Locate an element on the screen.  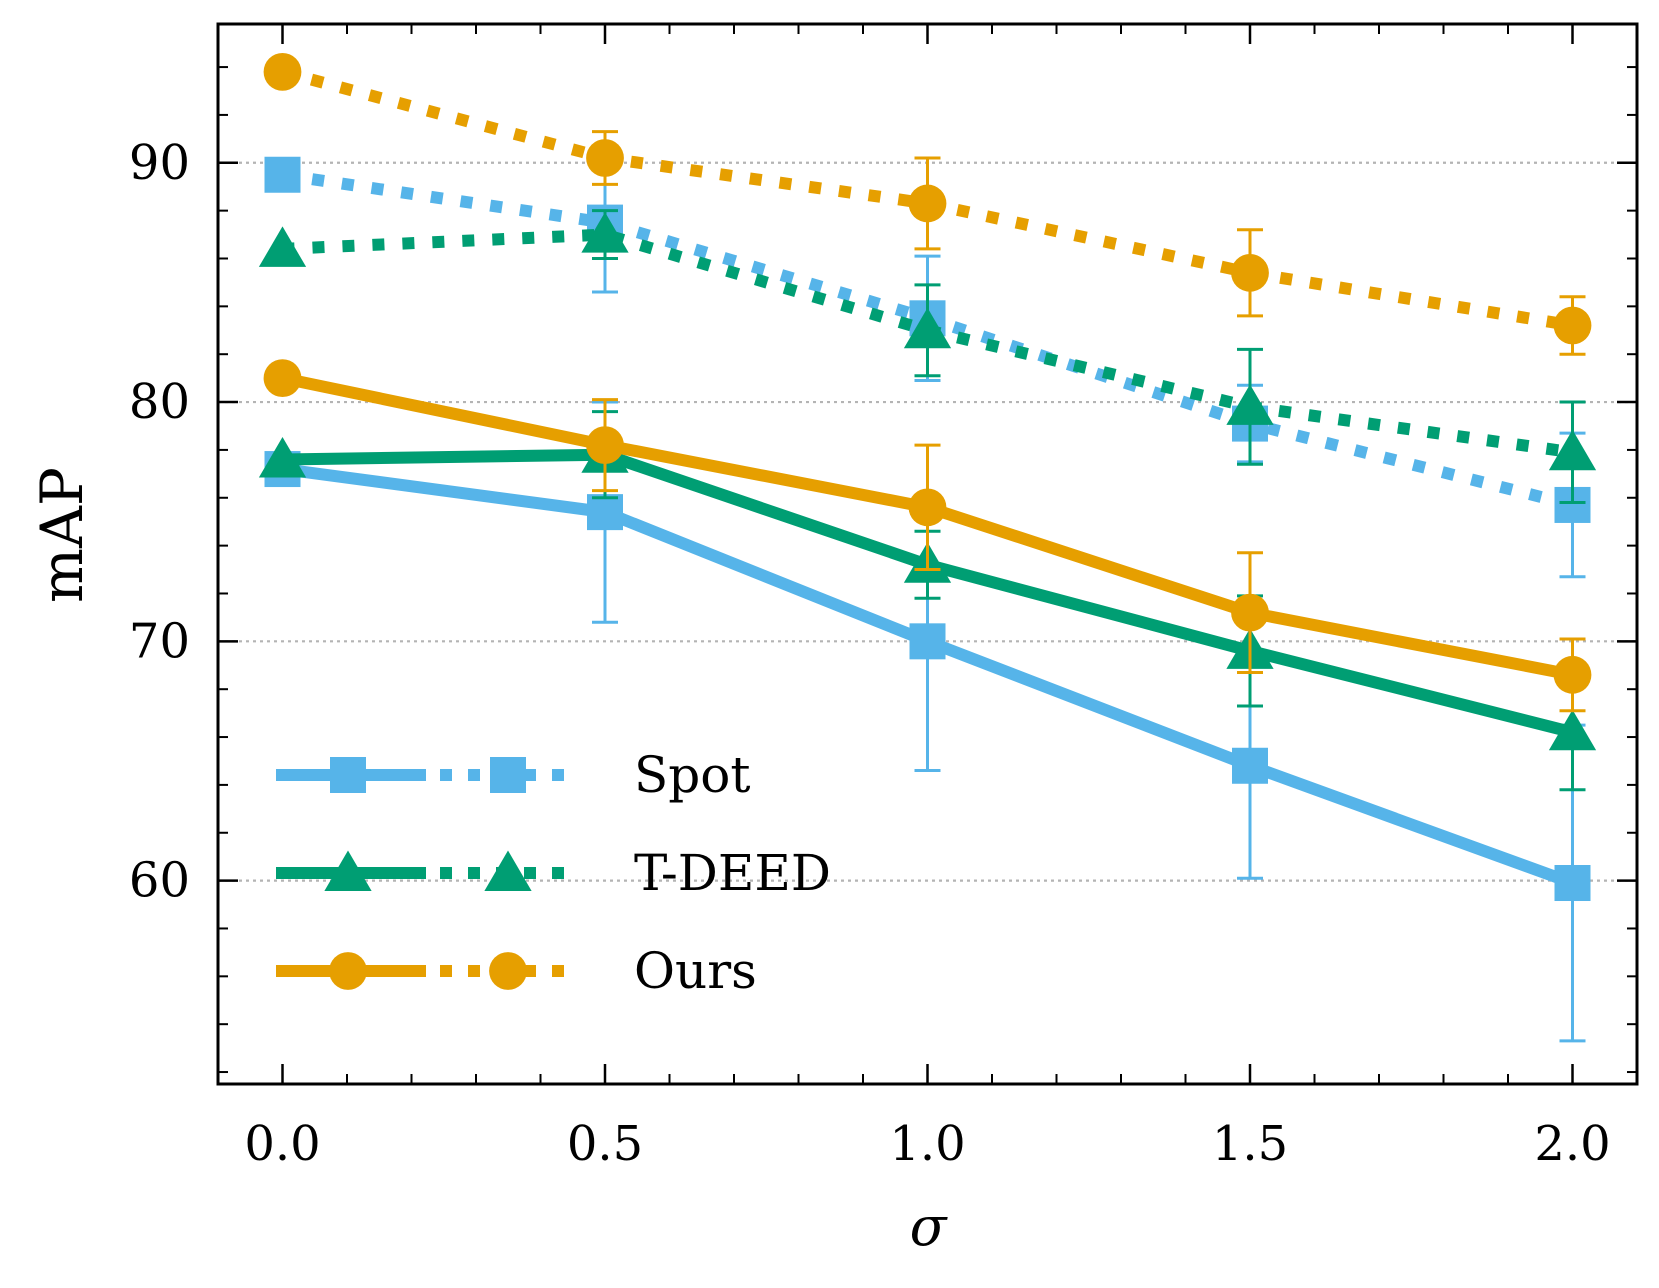
y-tick-label: 90 is located at coordinates (159, 163).